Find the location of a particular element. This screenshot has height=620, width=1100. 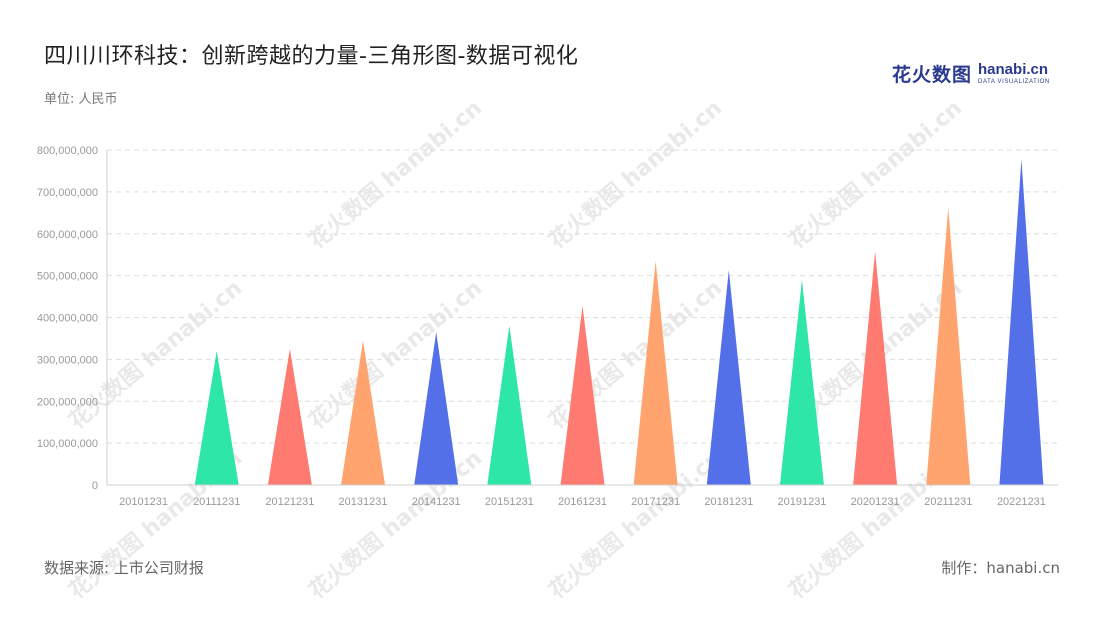

y-tick-label: 100,000,000 is located at coordinates (67, 444).